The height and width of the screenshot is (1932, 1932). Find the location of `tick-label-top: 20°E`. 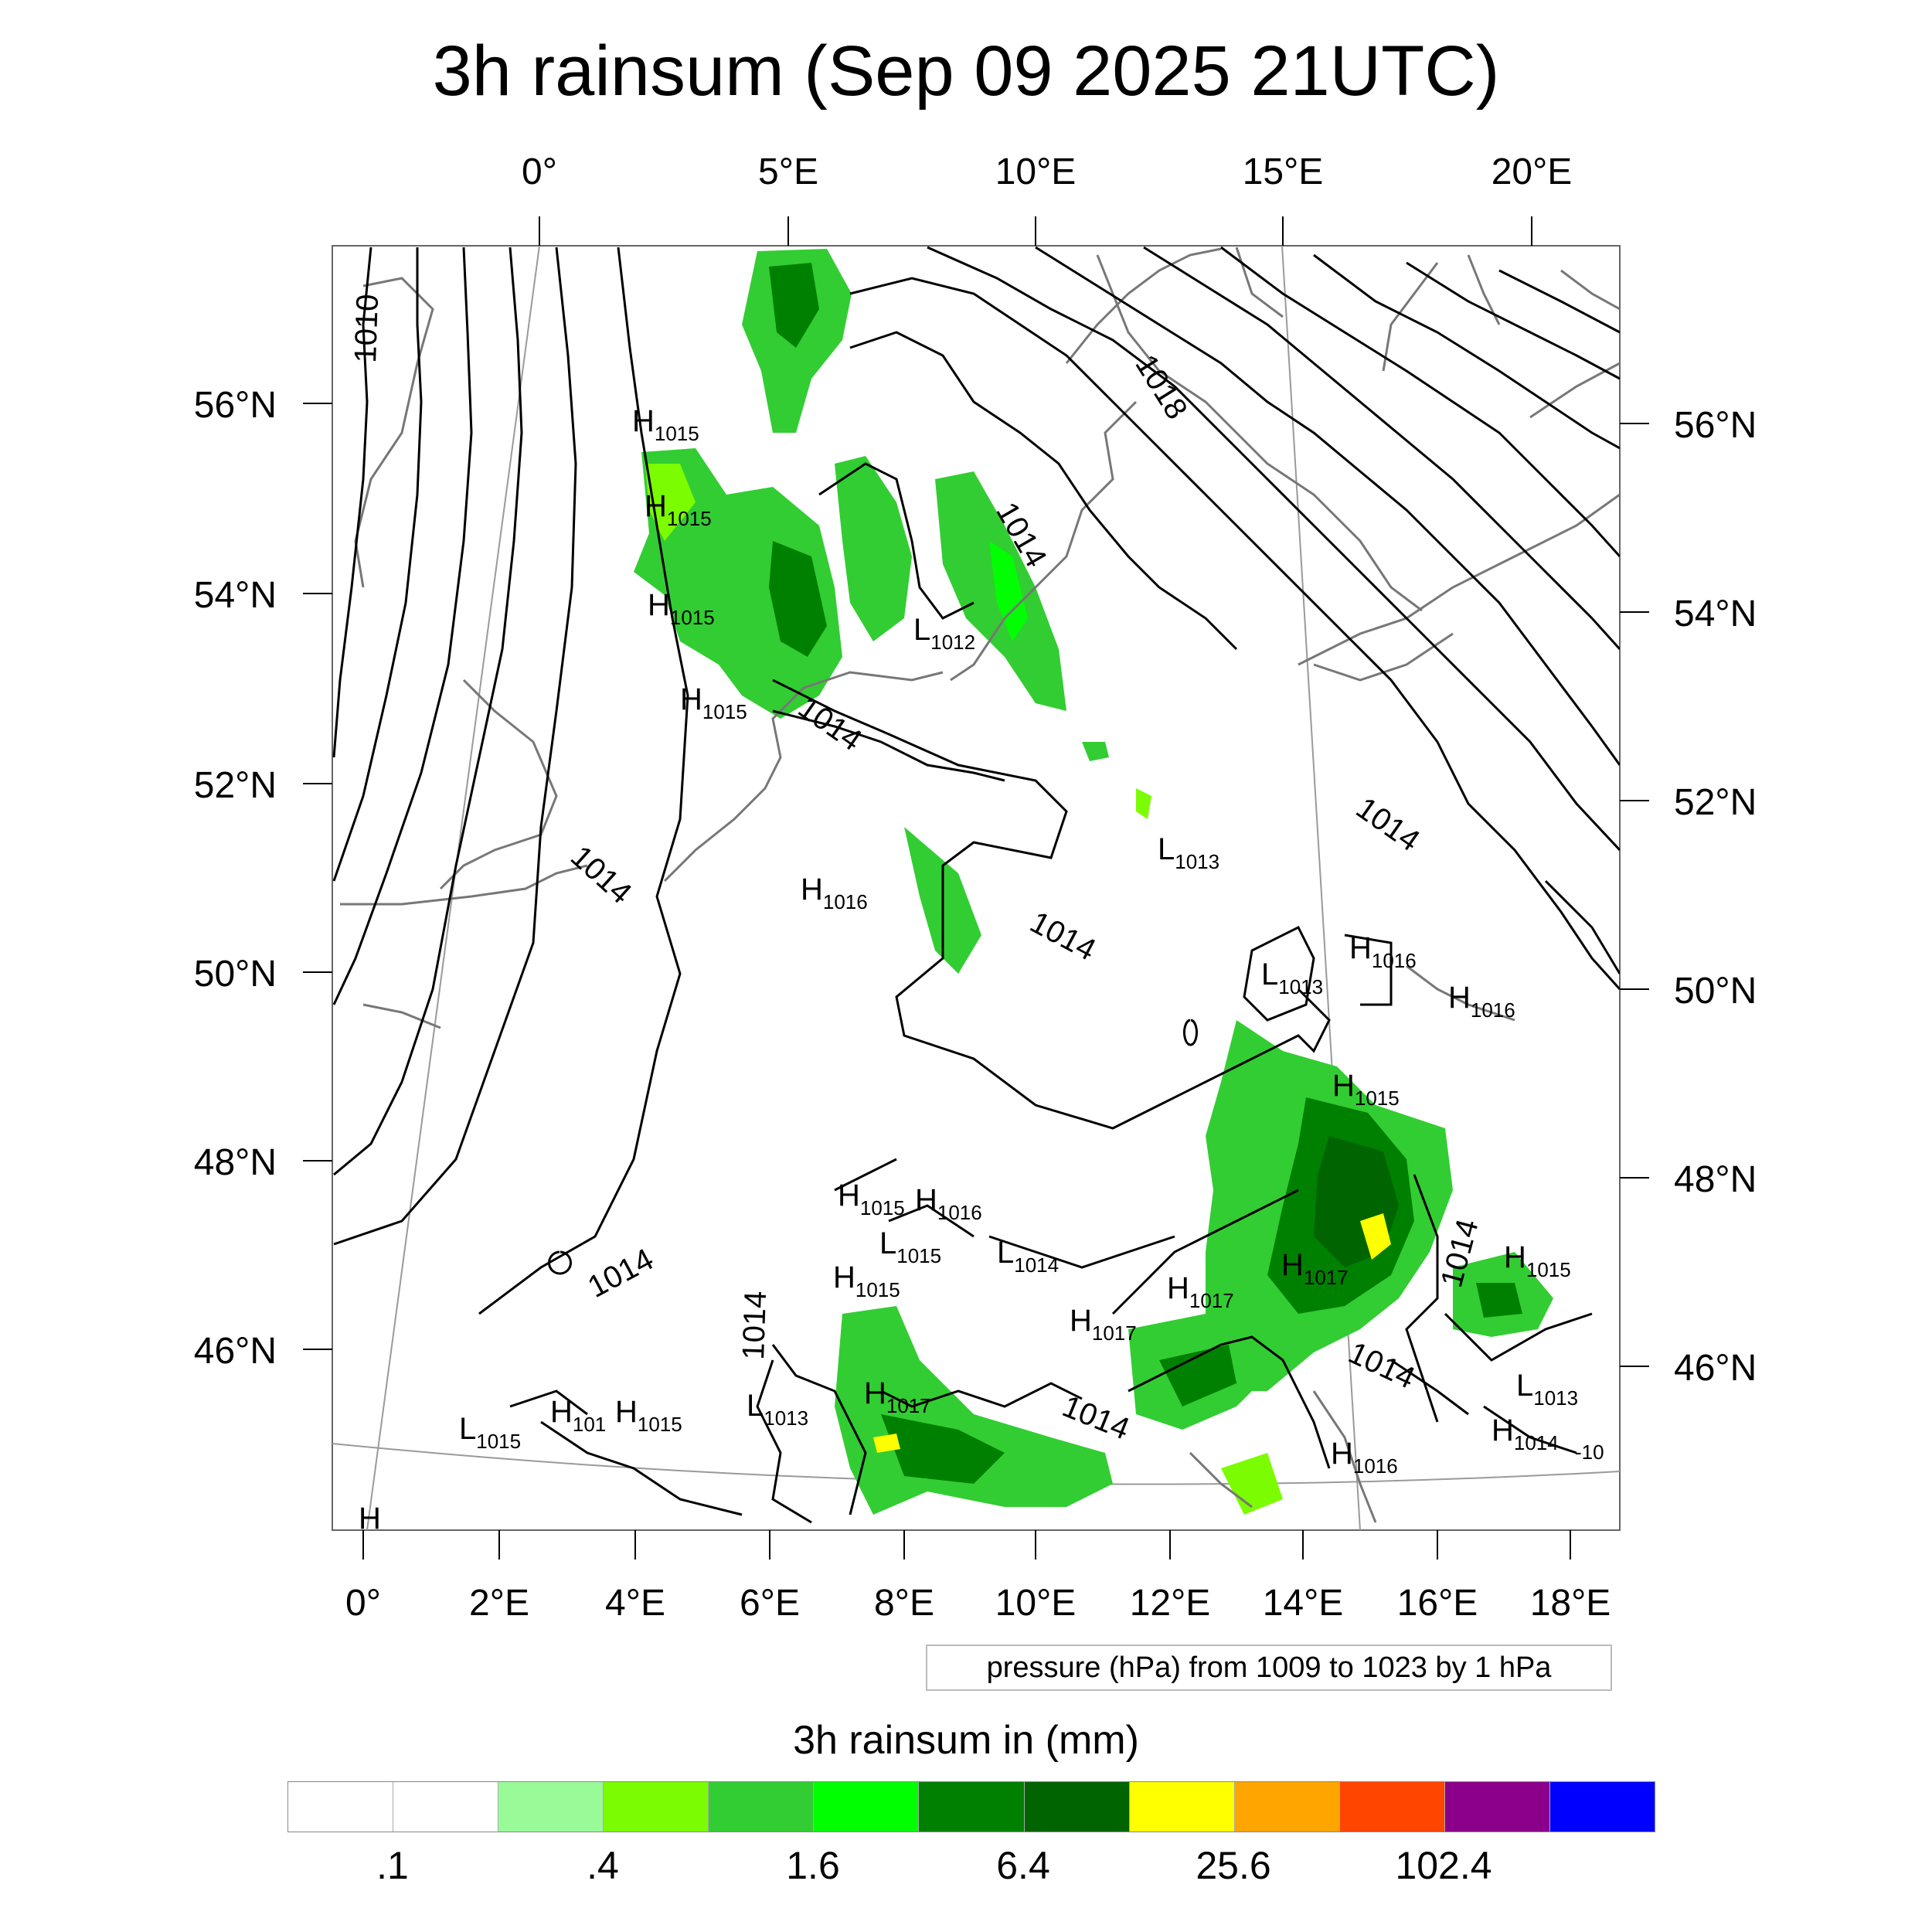

tick-label-top: 20°E is located at coordinates (1532, 171).